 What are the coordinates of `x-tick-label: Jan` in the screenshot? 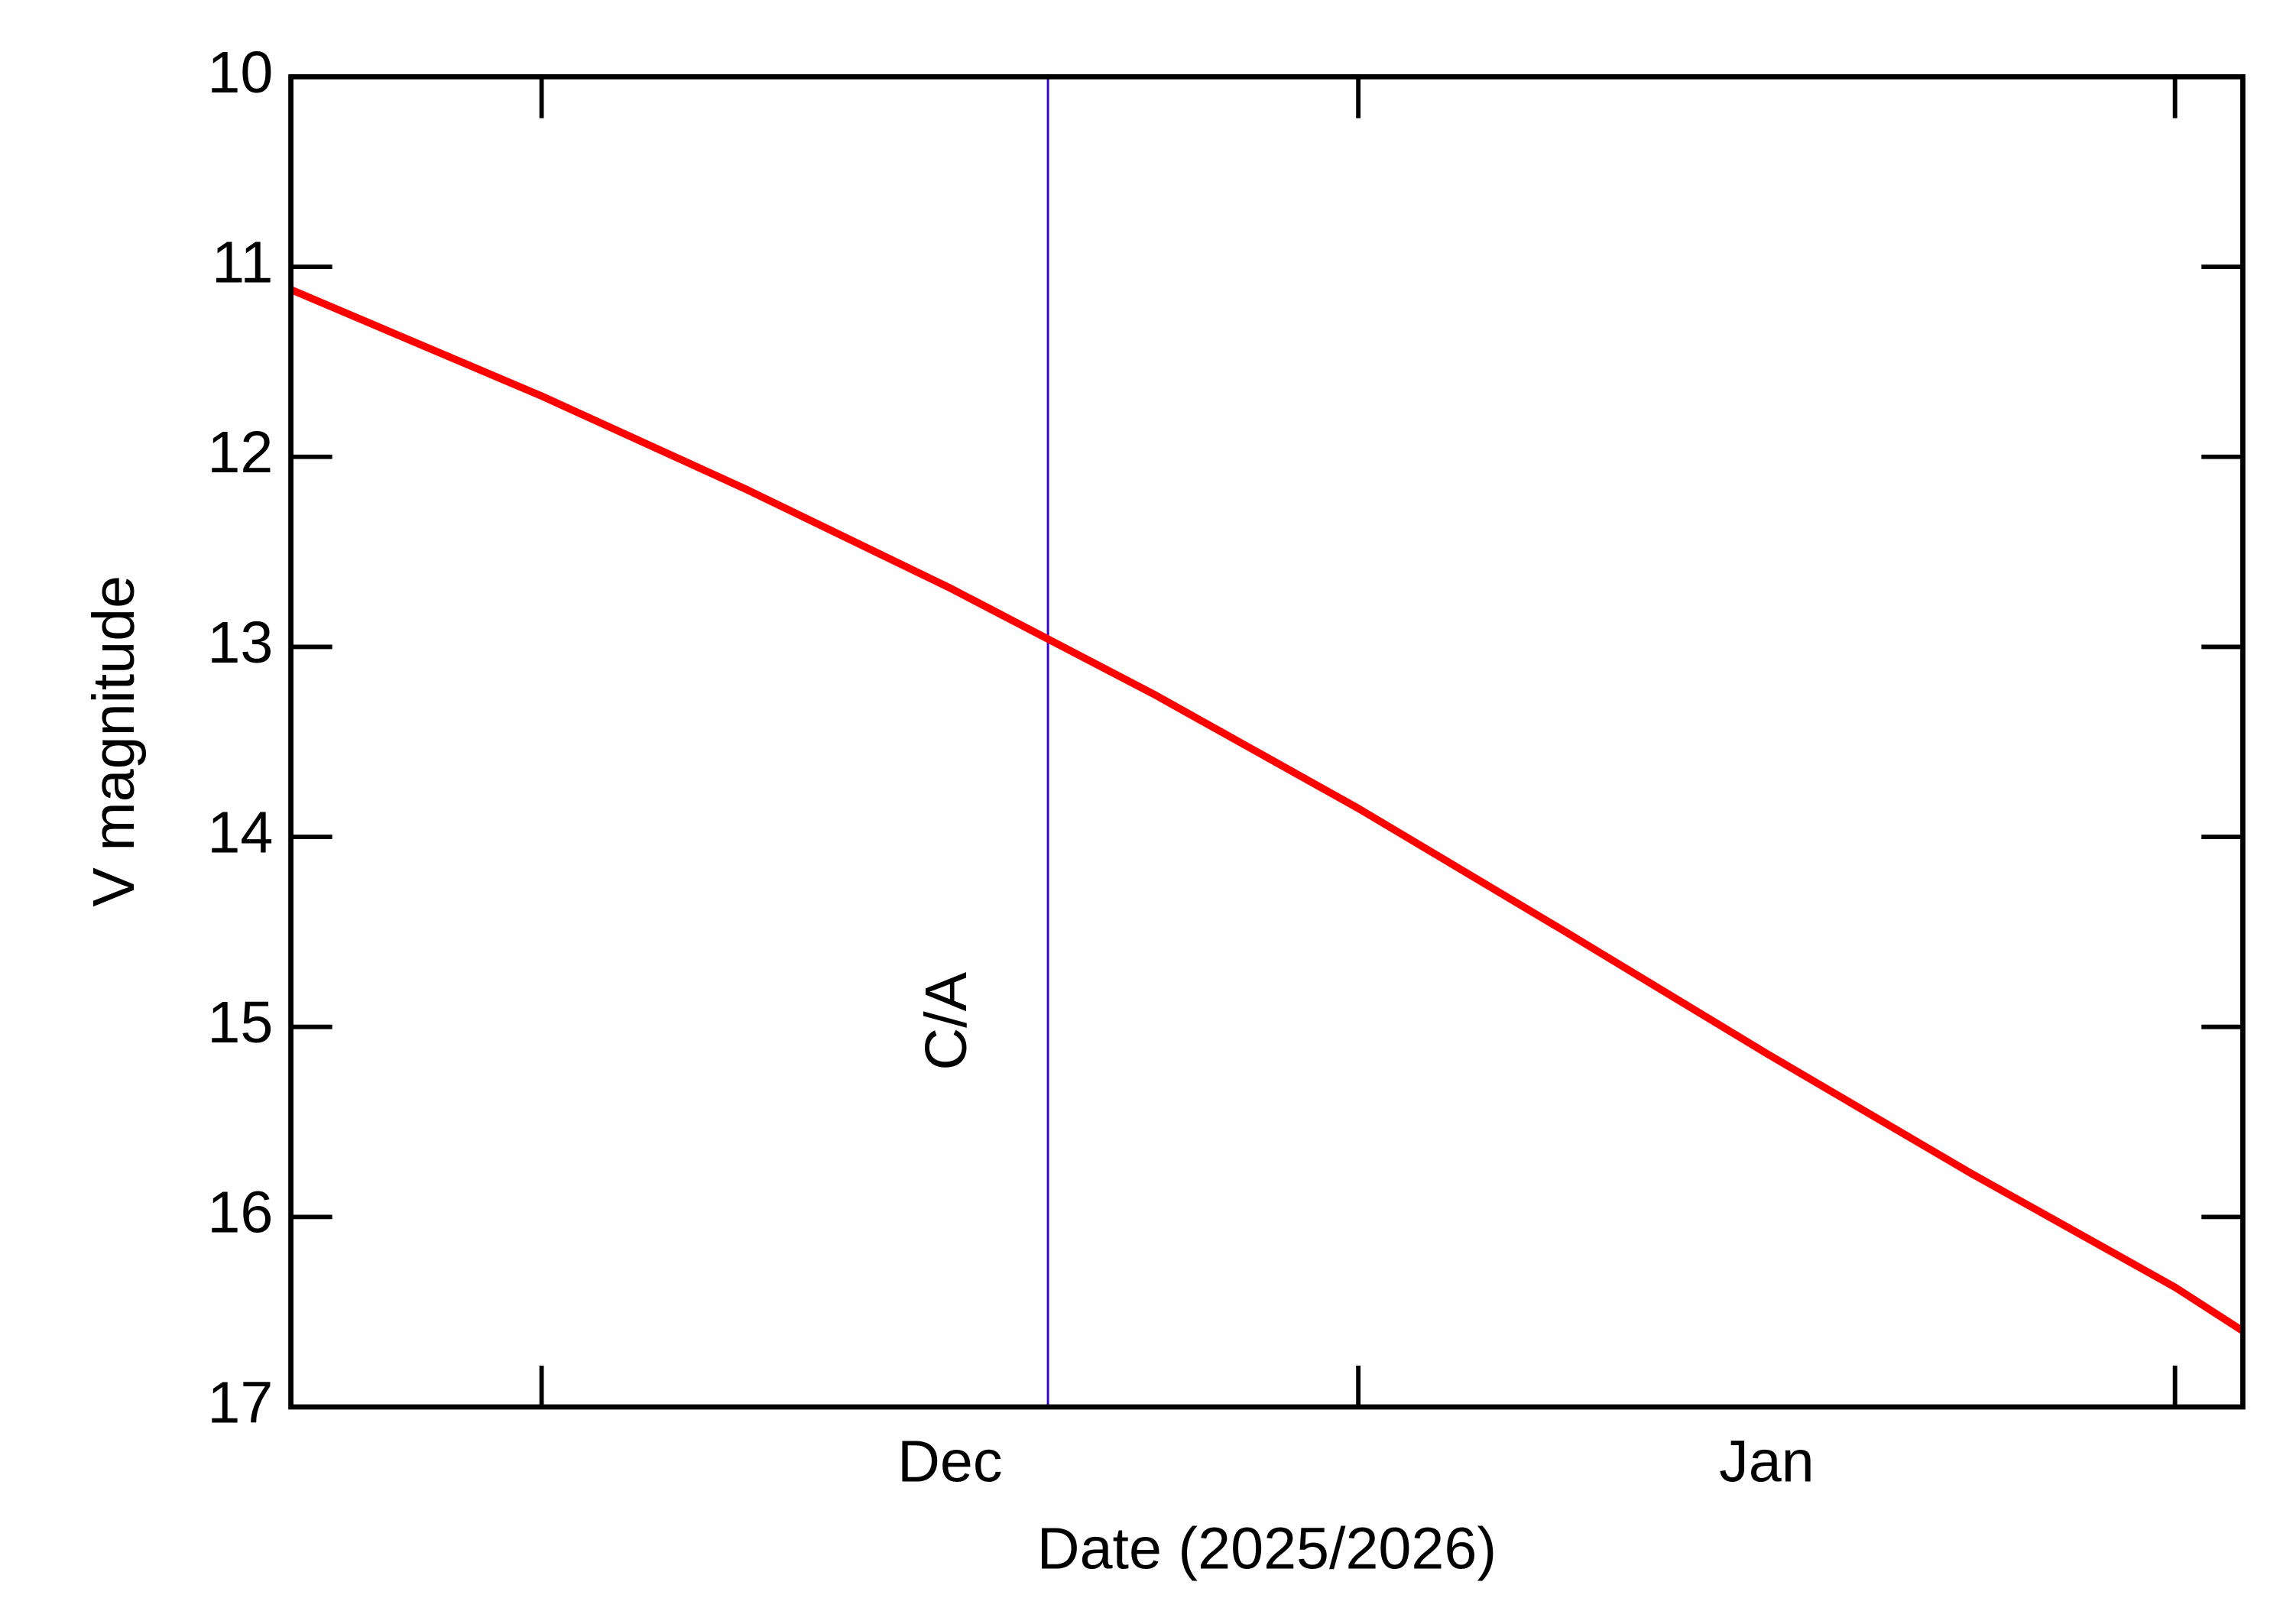 It's located at (1767, 1462).